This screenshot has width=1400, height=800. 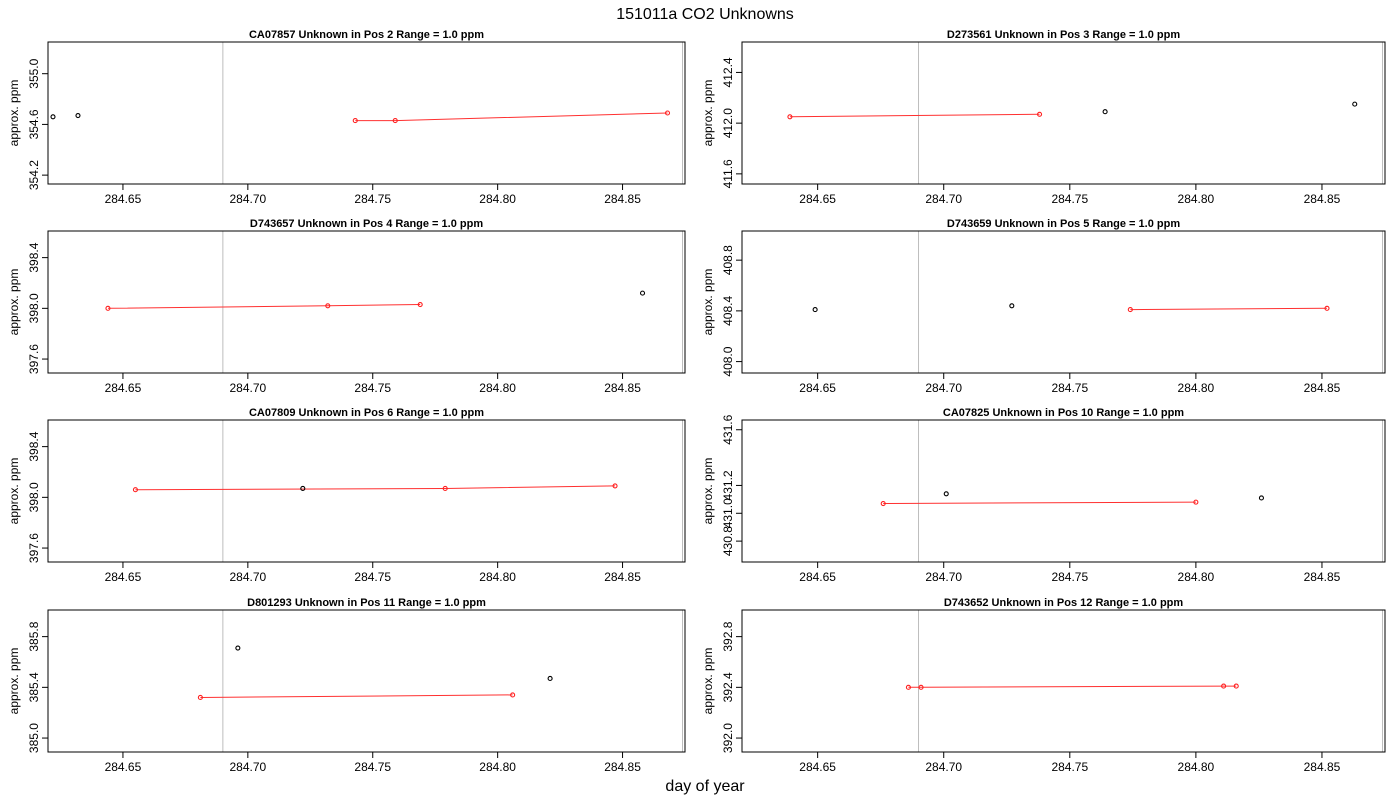 What do you see at coordinates (728, 541) in the screenshot?
I see `y-tick-label: 430.8` at bounding box center [728, 541].